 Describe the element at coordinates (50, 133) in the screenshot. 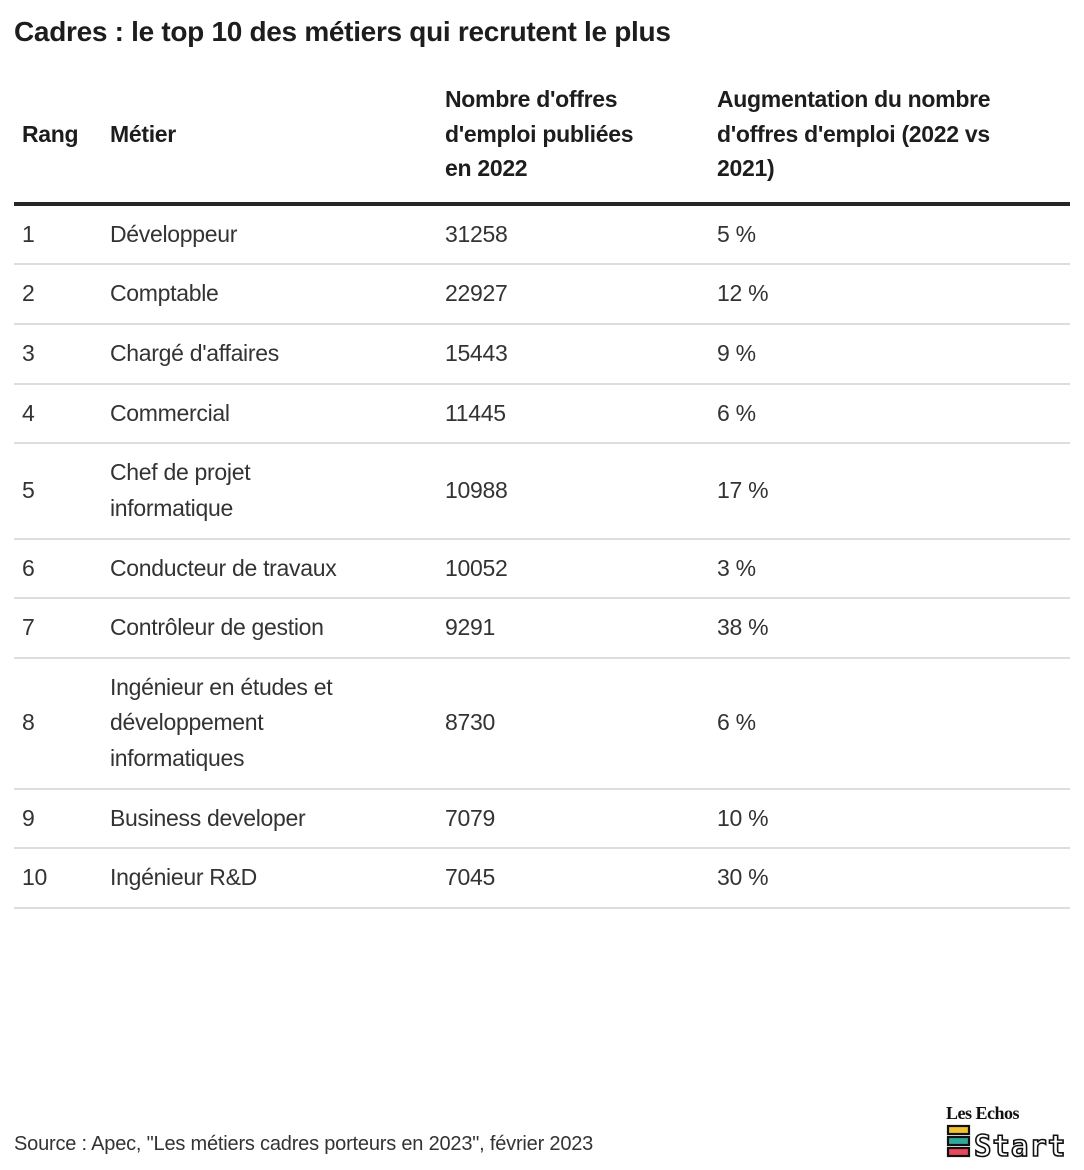

I see `column-header-rang: Rang` at that location.